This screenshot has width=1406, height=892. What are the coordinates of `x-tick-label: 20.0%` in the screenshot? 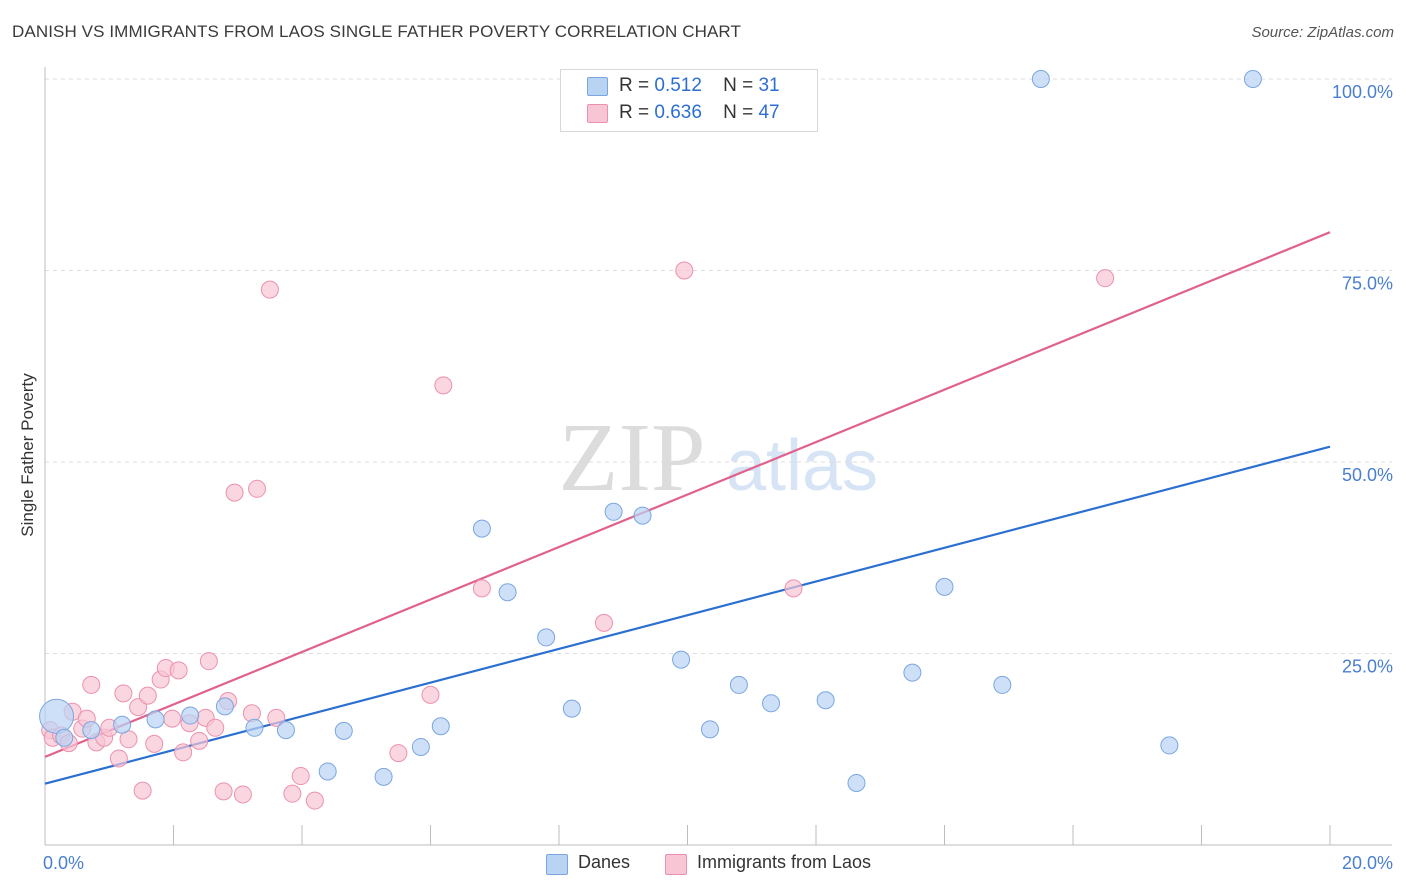 It's located at (1367, 863).